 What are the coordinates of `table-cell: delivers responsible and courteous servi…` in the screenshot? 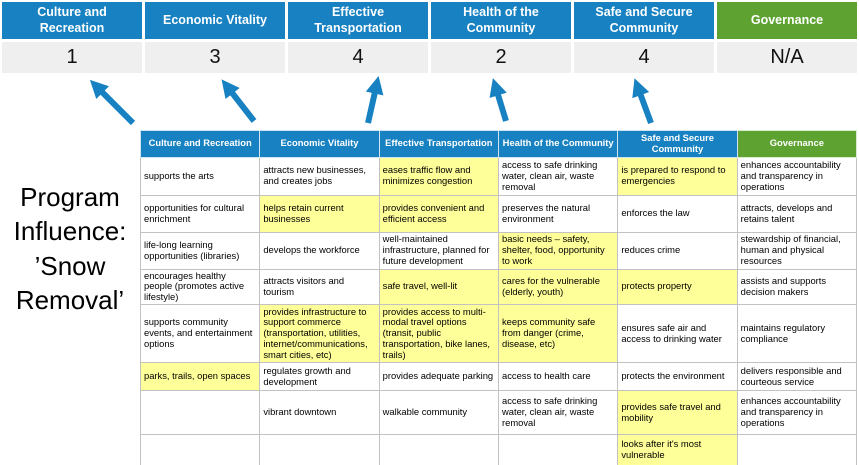 It's located at (797, 377).